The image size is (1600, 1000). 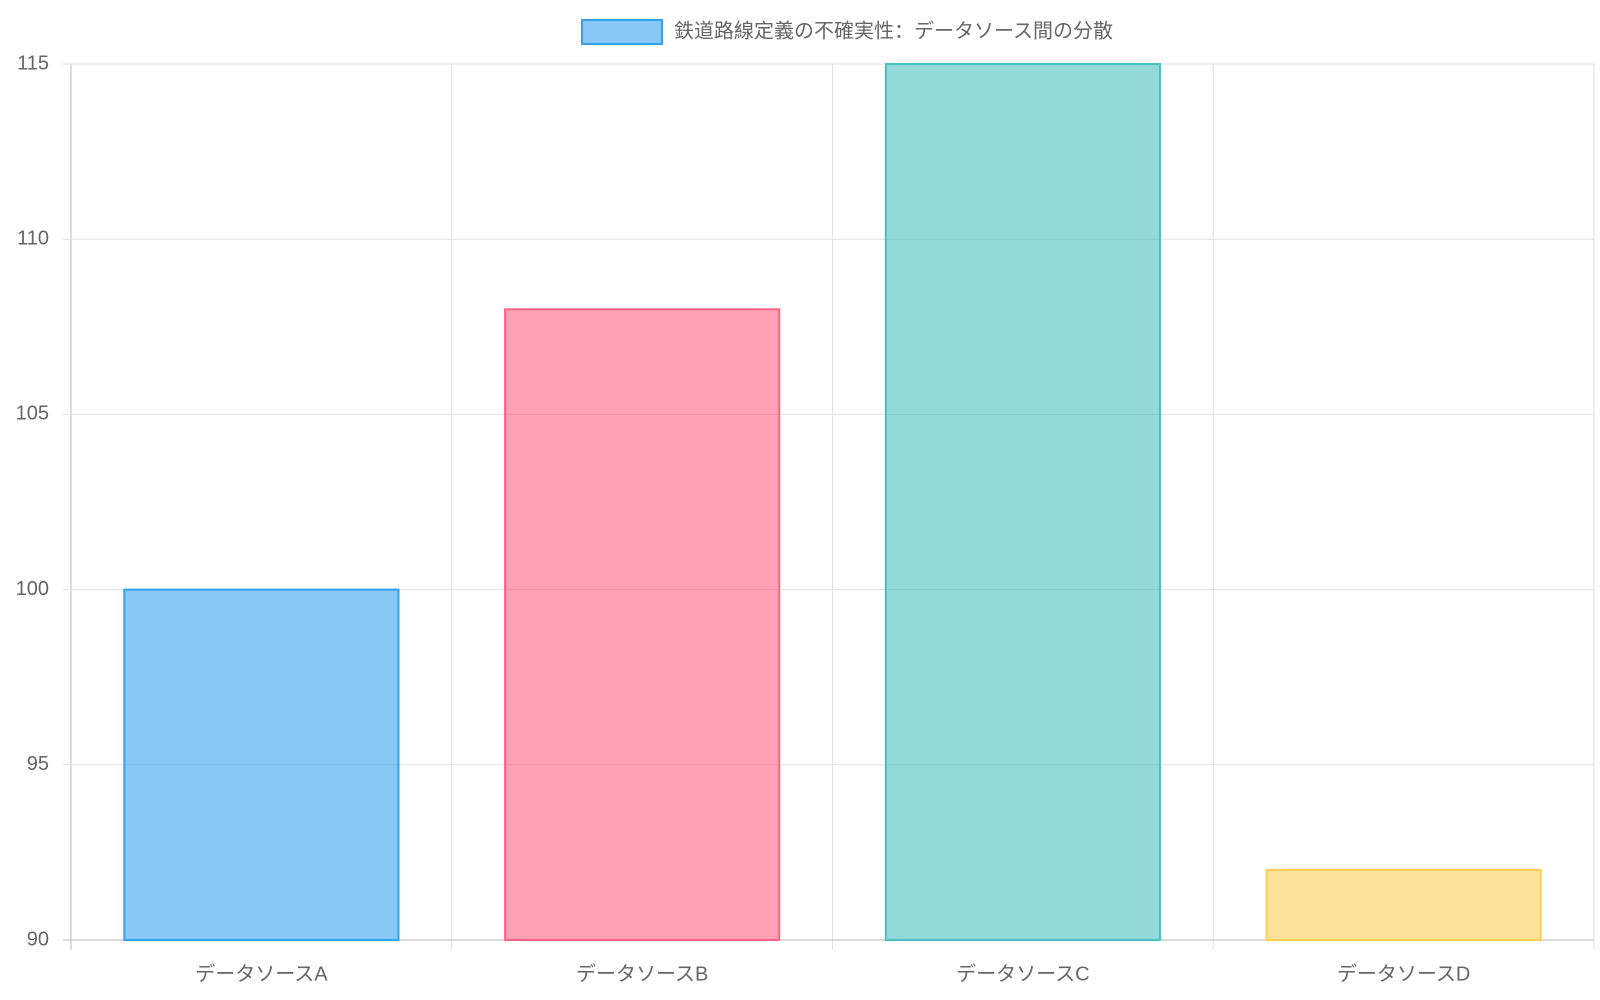 I want to click on x-tick-label: データソースA, so click(x=261, y=973).